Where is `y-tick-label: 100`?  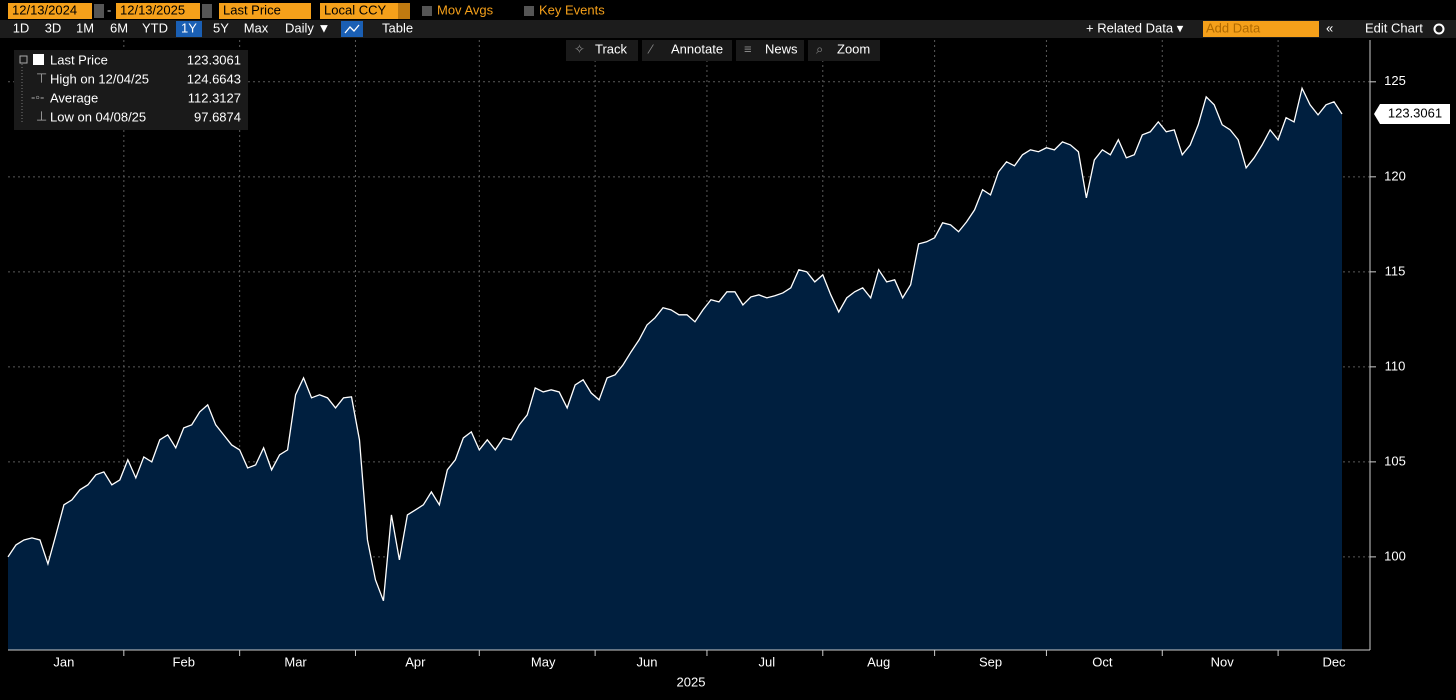
y-tick-label: 100 is located at coordinates (1395, 555).